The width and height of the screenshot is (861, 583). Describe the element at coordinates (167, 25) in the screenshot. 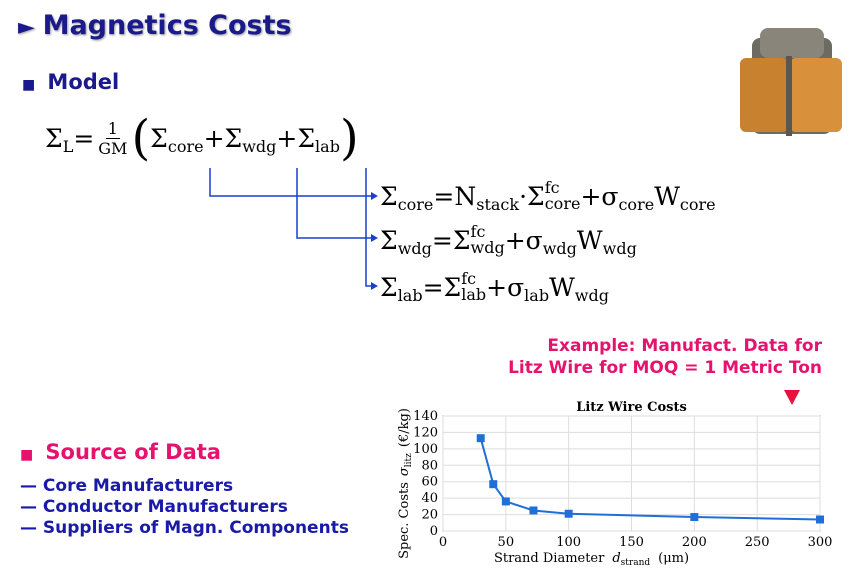

I see `title-text: Magnetics Costs` at that location.